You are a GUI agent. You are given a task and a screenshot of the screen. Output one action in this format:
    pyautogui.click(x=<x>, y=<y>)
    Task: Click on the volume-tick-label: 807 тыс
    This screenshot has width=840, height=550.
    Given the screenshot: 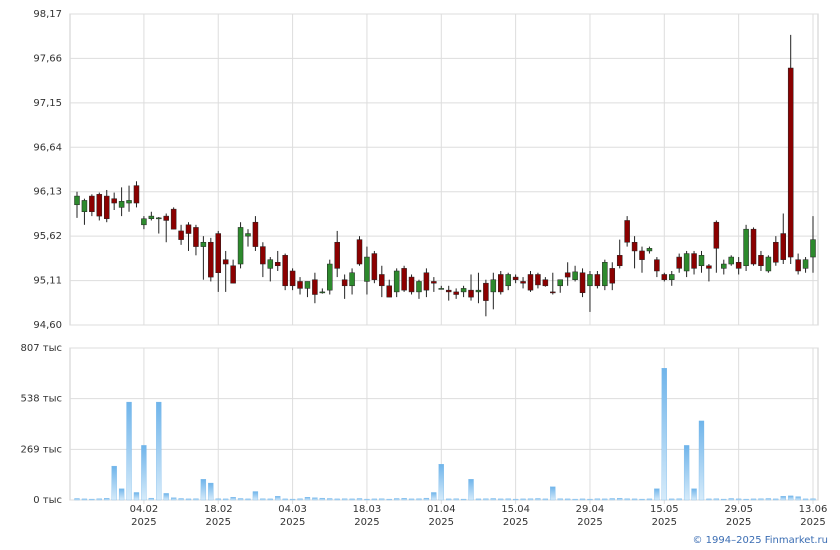 What is the action you would take?
    pyautogui.click(x=41, y=348)
    